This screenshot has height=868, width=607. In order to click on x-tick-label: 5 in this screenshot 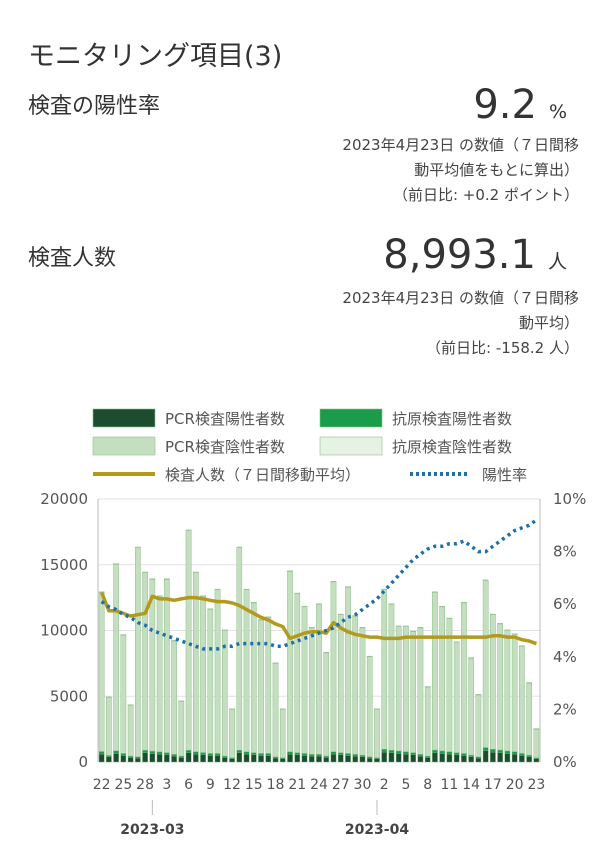, I will do `click(405, 785)`.